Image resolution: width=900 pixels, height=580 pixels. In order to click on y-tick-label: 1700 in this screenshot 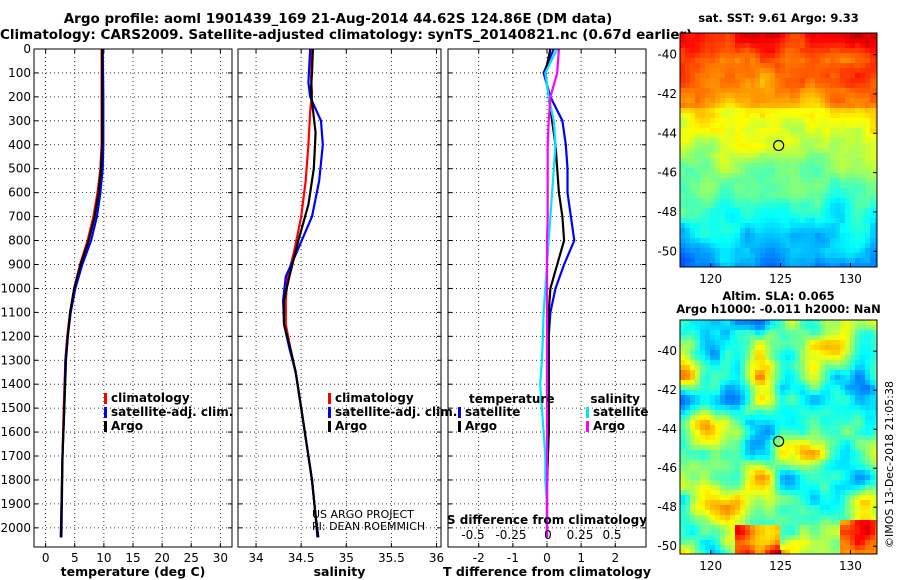, I will do `click(15, 456)`.